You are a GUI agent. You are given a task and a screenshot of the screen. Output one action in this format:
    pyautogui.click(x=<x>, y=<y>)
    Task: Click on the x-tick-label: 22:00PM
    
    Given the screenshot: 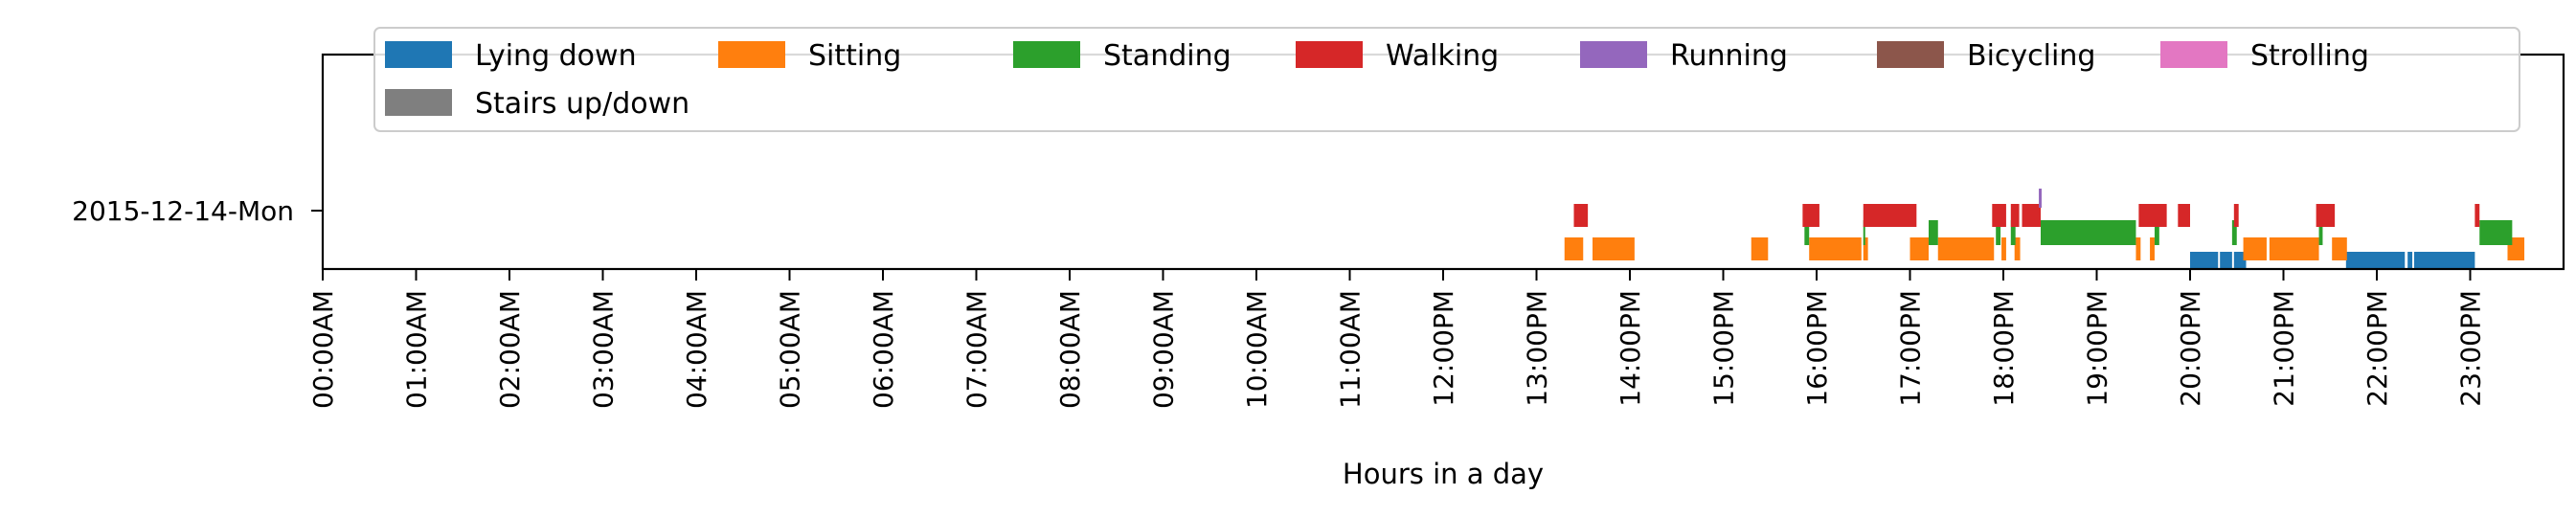 What is the action you would take?
    pyautogui.click(x=2377, y=348)
    